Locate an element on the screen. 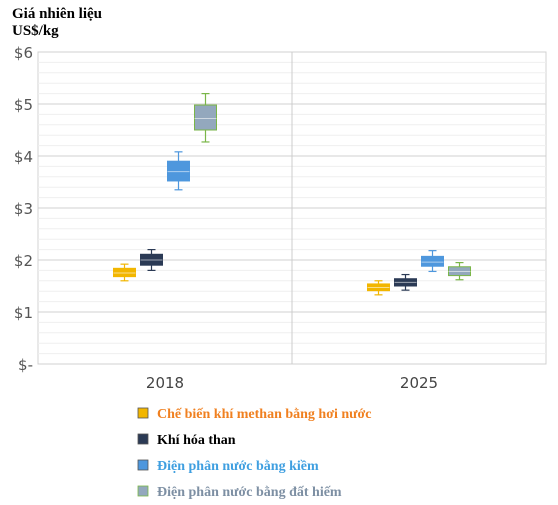 This screenshot has width=558, height=505. y-tick-label: $2 is located at coordinates (23, 261).